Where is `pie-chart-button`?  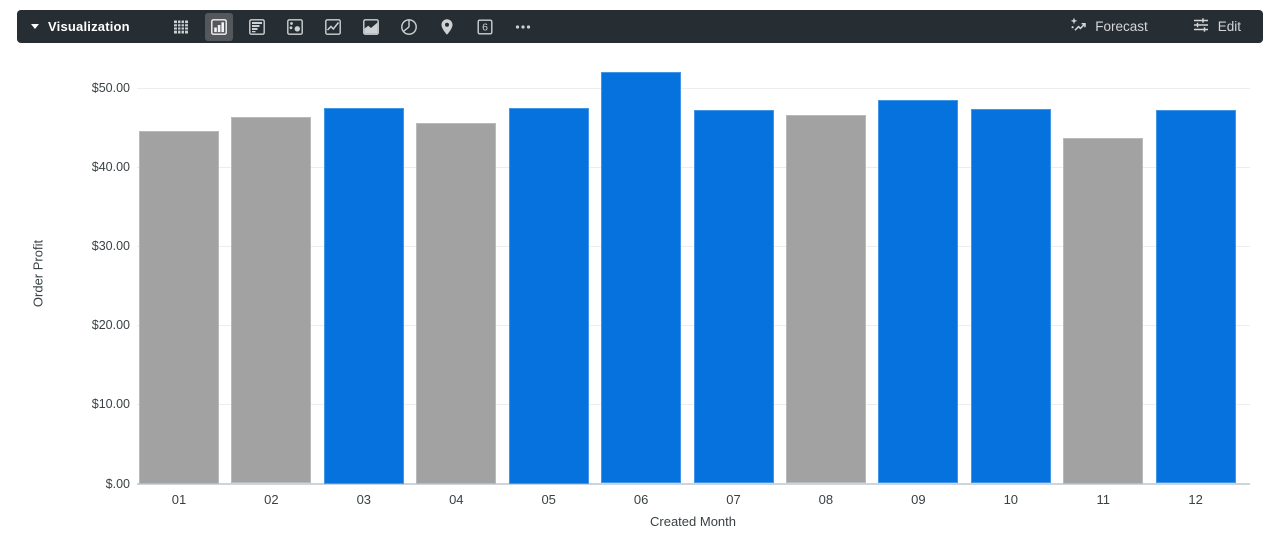 pie-chart-button is located at coordinates (409, 27).